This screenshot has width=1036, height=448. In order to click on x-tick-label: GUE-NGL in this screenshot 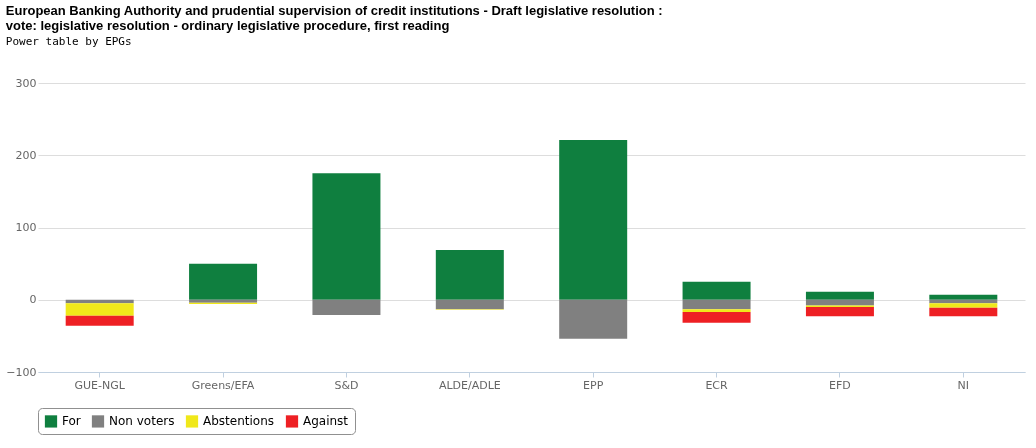, I will do `click(100, 385)`.